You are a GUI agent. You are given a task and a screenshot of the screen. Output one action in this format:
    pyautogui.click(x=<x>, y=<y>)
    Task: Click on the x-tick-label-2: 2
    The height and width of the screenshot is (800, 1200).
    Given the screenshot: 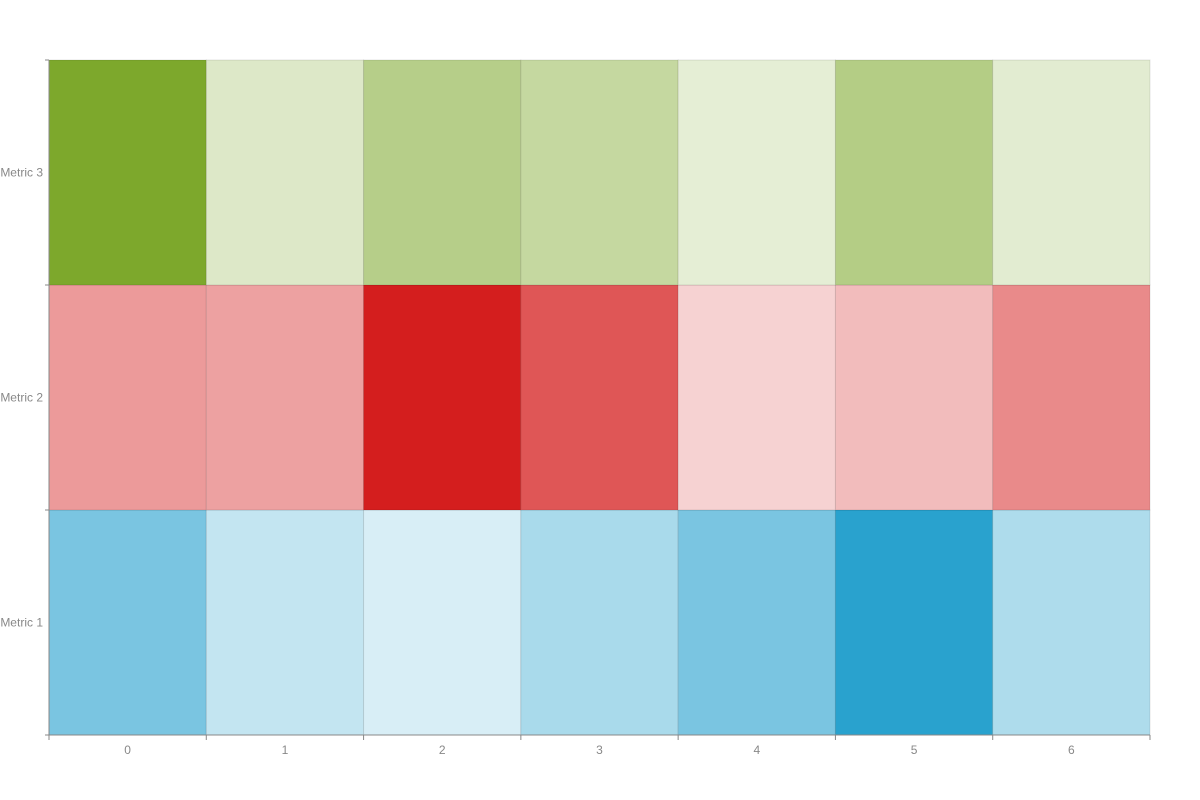 What is the action you would take?
    pyautogui.click(x=442, y=750)
    